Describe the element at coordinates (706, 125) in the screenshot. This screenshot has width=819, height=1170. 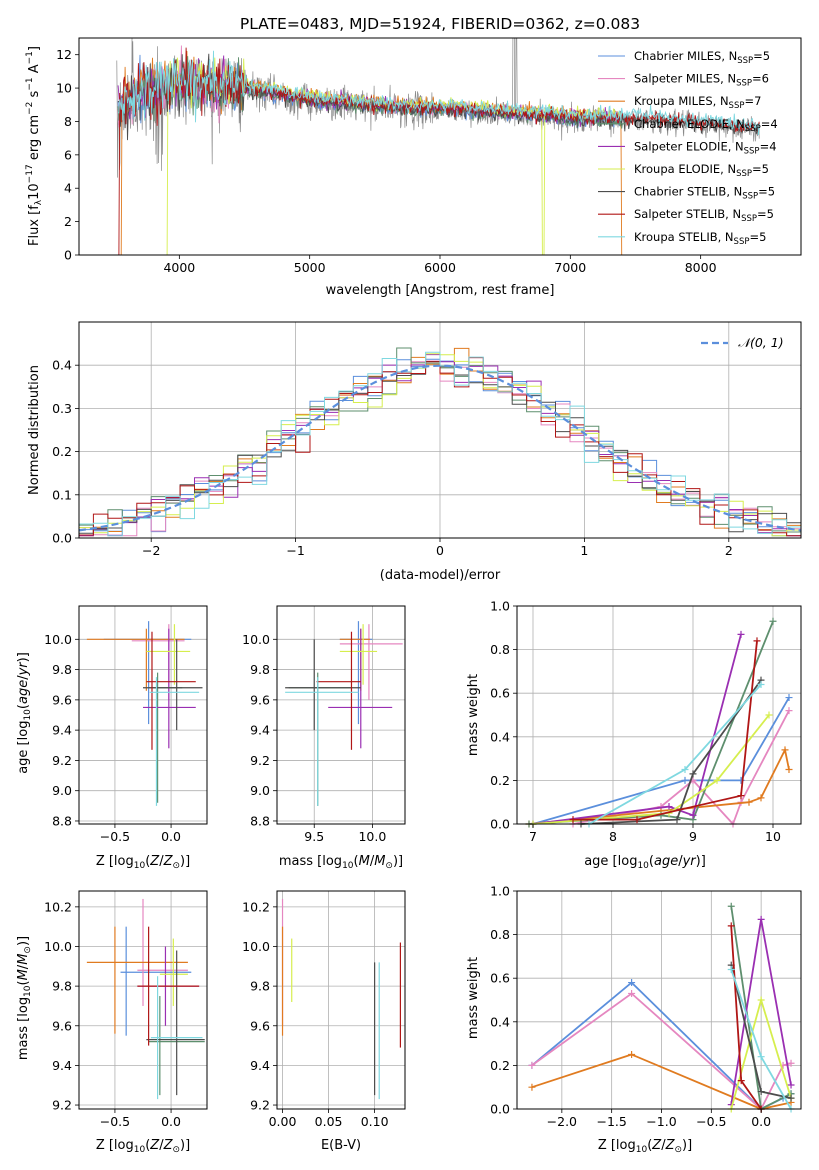
I see `legend-label-chabrier_elodie: Chabrier ELODIE, NSSP=4` at that location.